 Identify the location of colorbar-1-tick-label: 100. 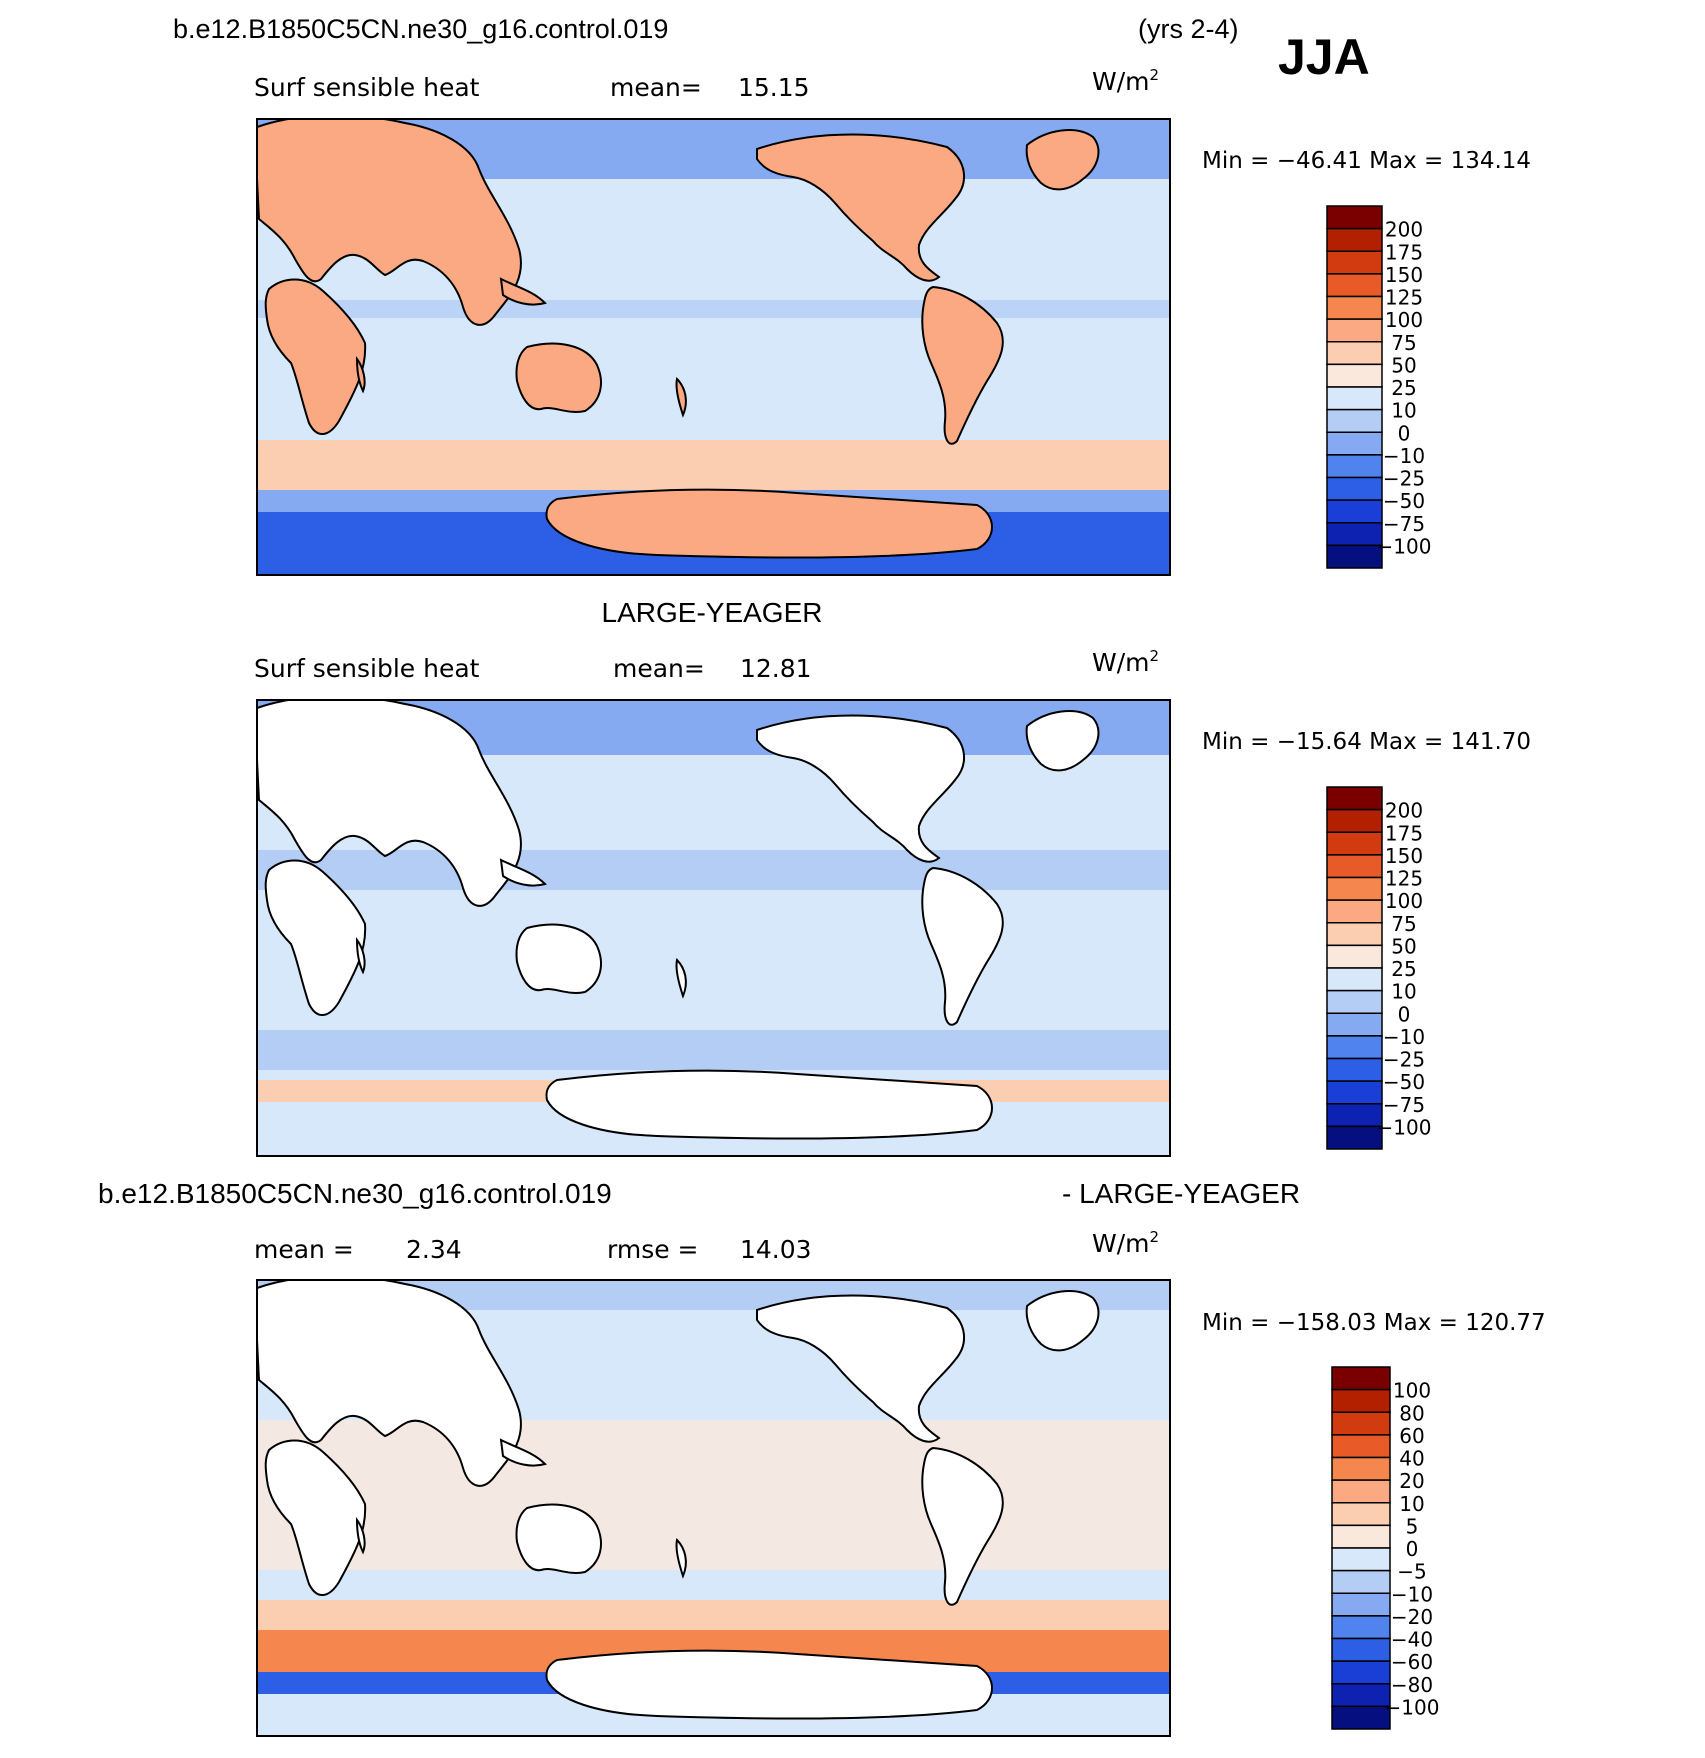
(1404, 320).